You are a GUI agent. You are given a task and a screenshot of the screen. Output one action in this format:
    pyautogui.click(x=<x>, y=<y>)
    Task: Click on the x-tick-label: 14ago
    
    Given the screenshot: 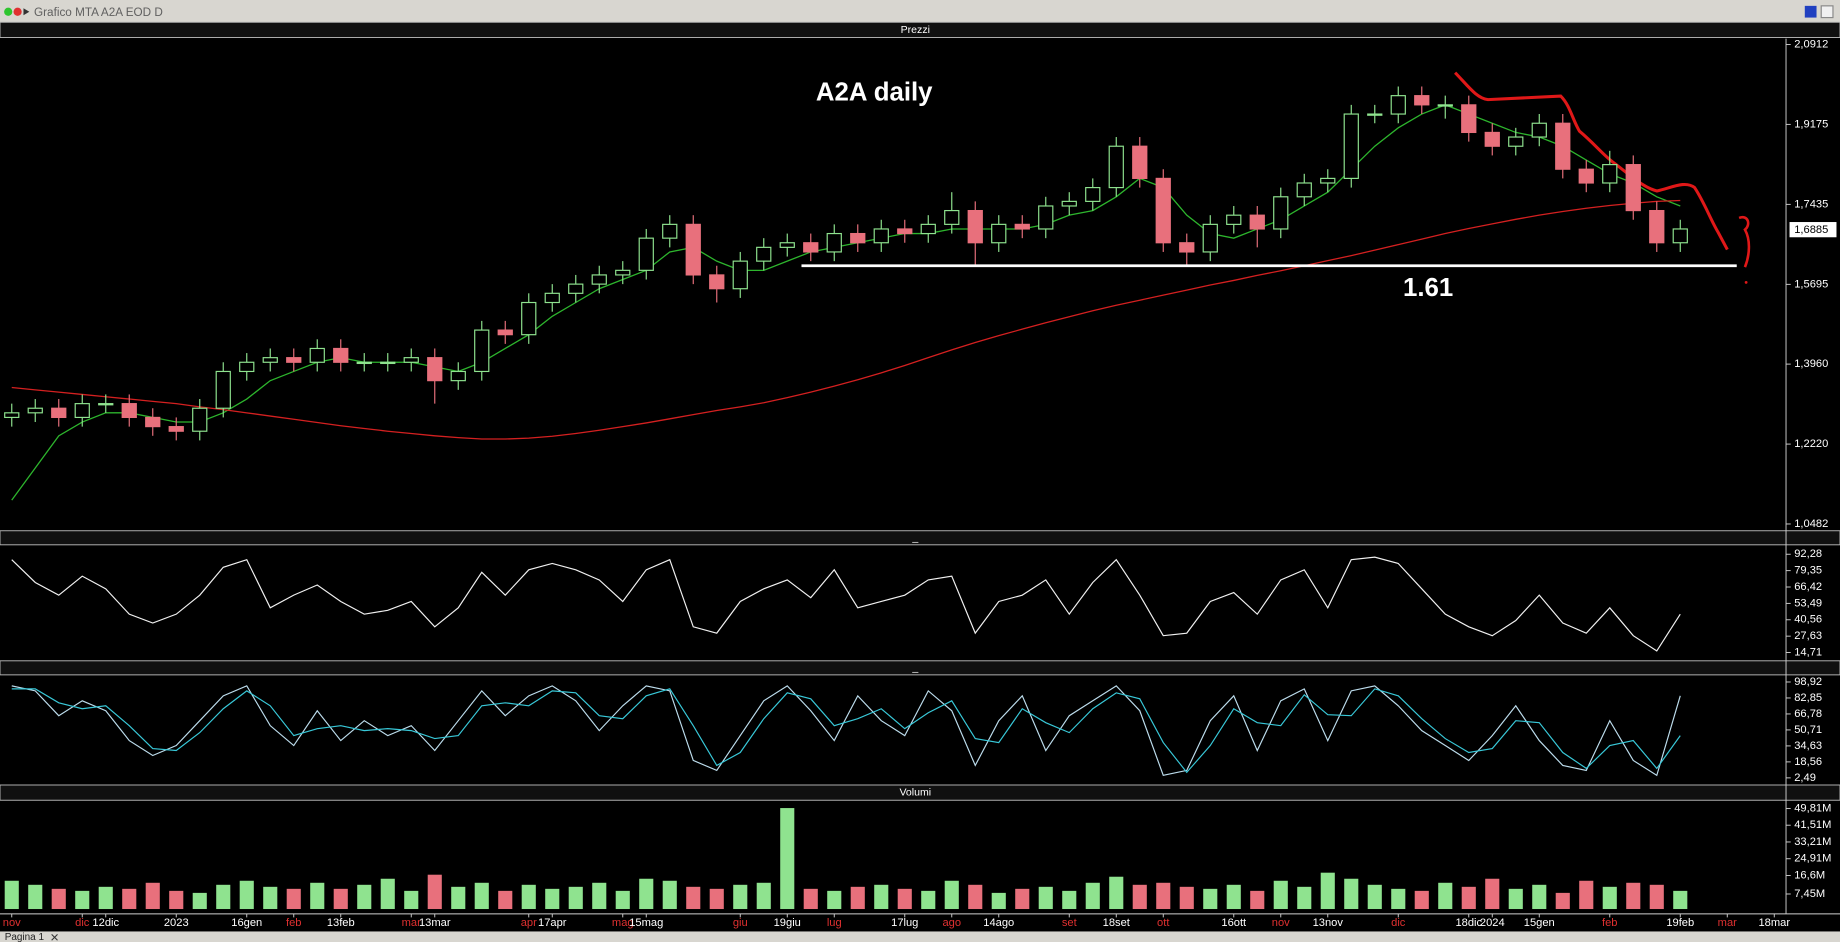 What is the action you would take?
    pyautogui.click(x=998, y=923)
    